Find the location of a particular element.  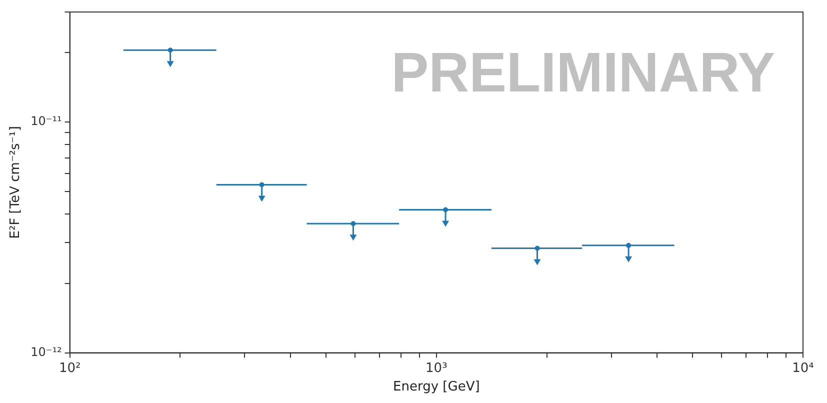

y-axis-title: E²F [TeV cm⁻²s⁻¹] is located at coordinates (16, 182).